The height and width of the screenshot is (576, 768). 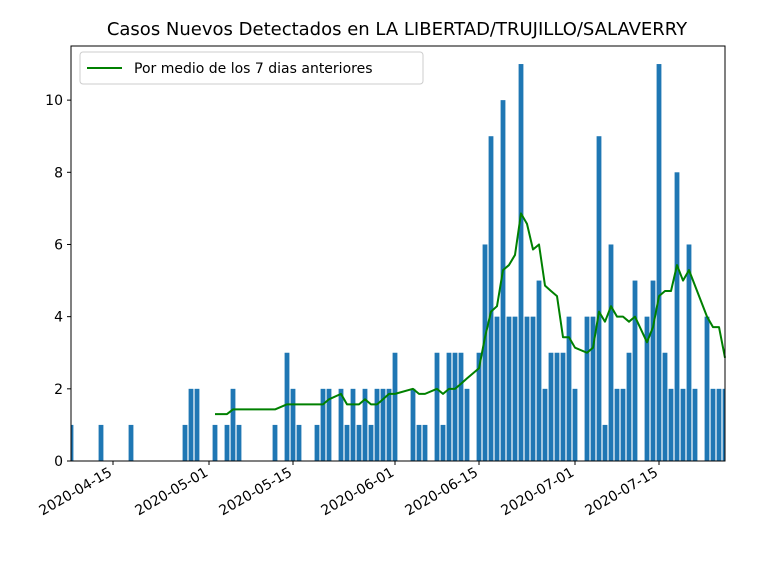 I want to click on y-tick-label: 2, so click(x=58, y=390).